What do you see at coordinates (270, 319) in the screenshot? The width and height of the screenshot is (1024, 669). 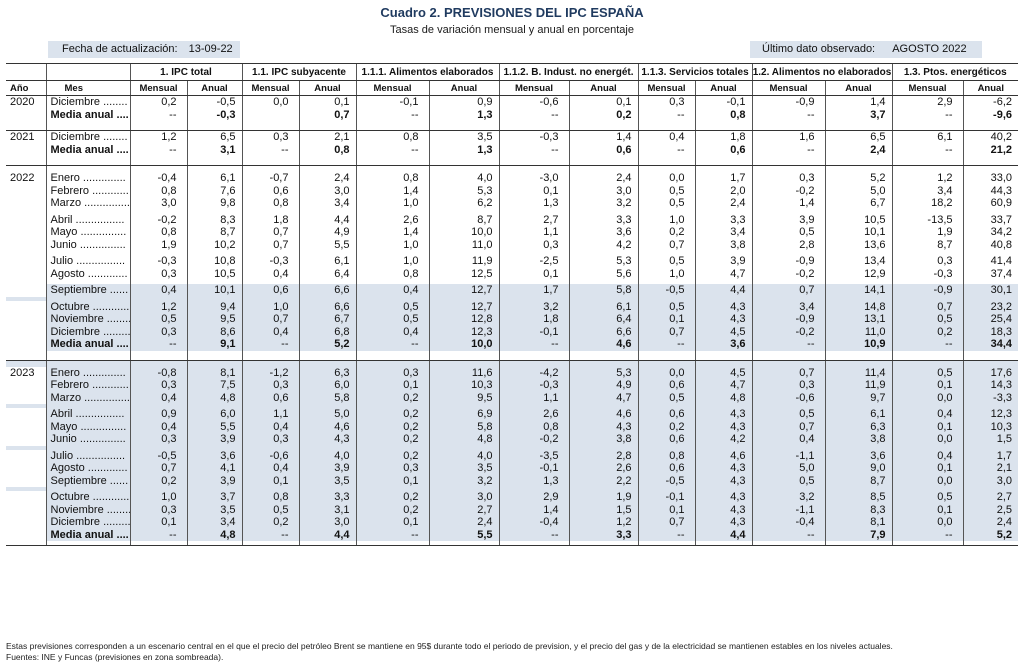 I see `monthly-value-cell: 0,7` at bounding box center [270, 319].